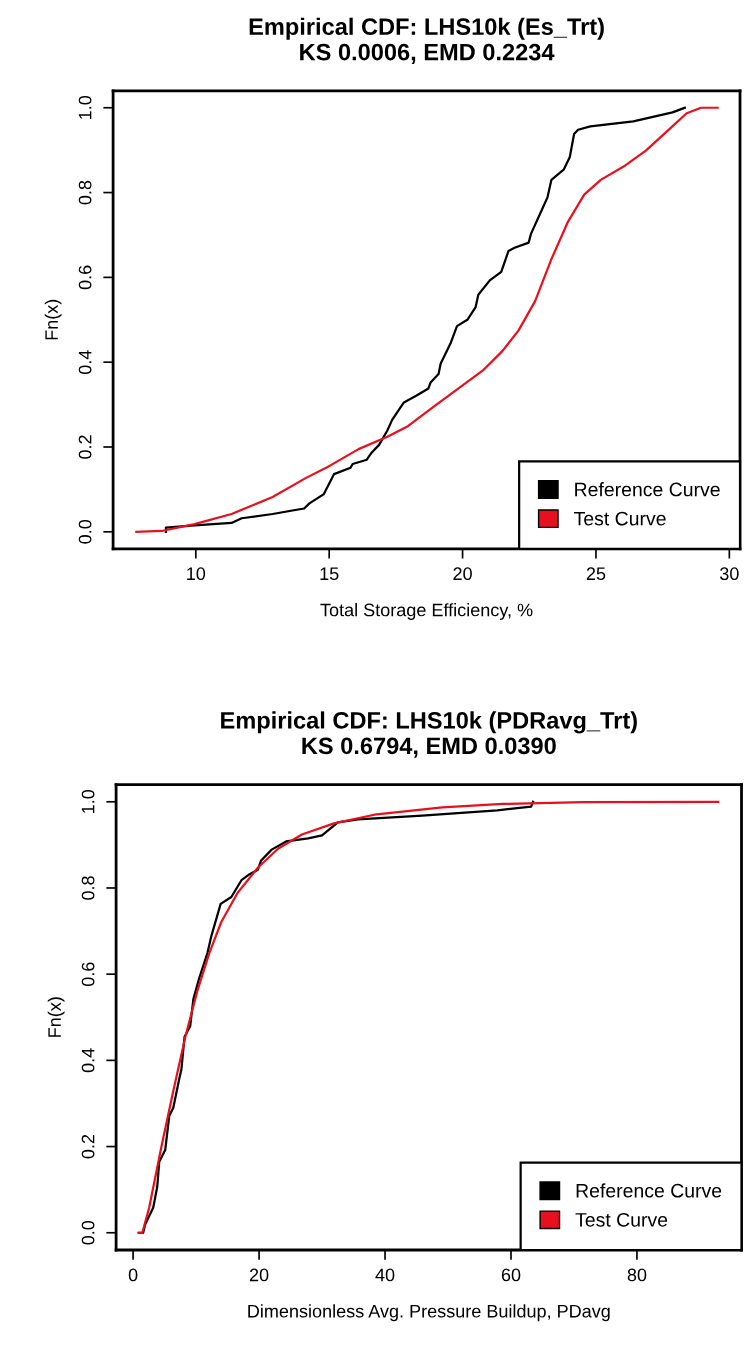 Image resolution: width=749 pixels, height=1355 pixels. I want to click on x-tick-label: 0, so click(133, 1275).